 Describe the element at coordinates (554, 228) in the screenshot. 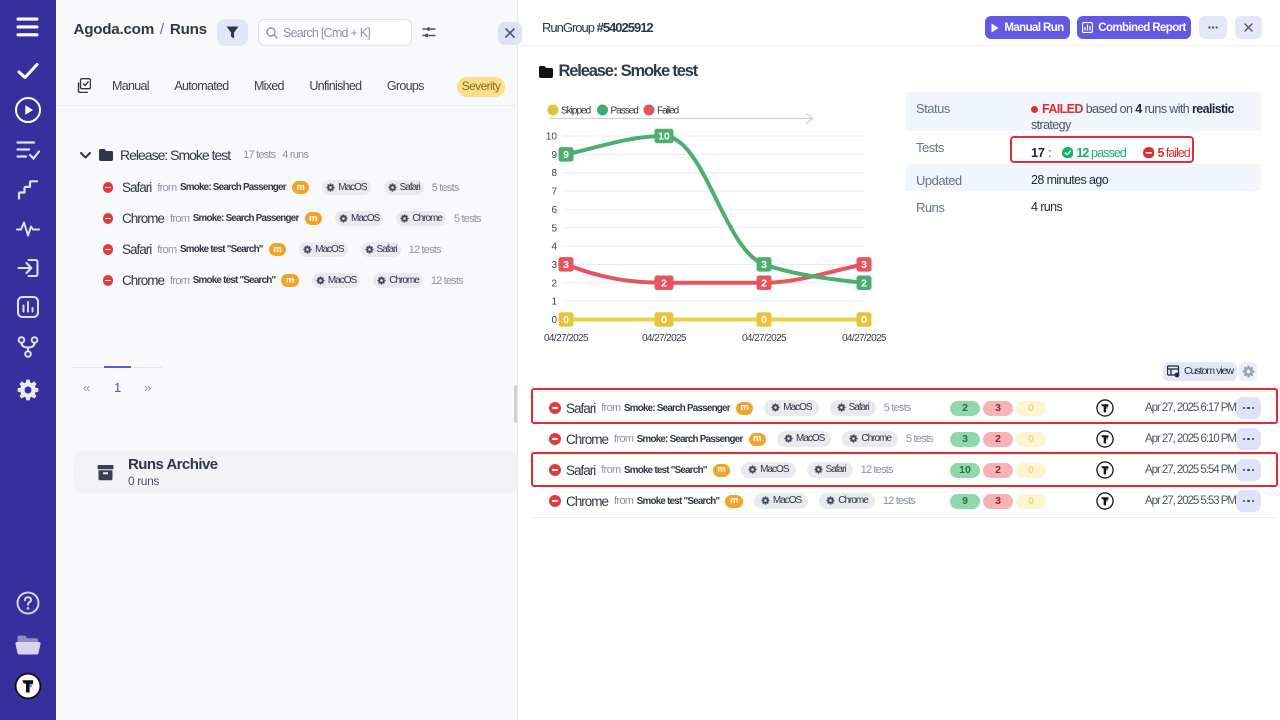

I see `svg-text: 5` at that location.